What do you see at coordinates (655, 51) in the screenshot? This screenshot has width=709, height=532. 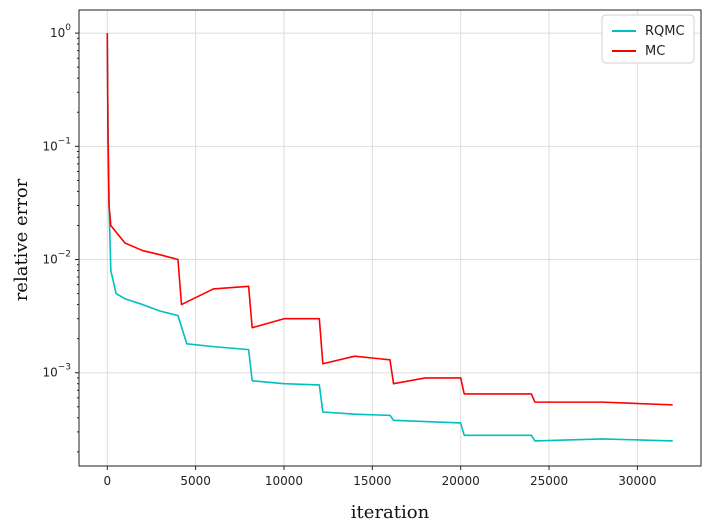 I see `legend-label-mc: MC` at bounding box center [655, 51].